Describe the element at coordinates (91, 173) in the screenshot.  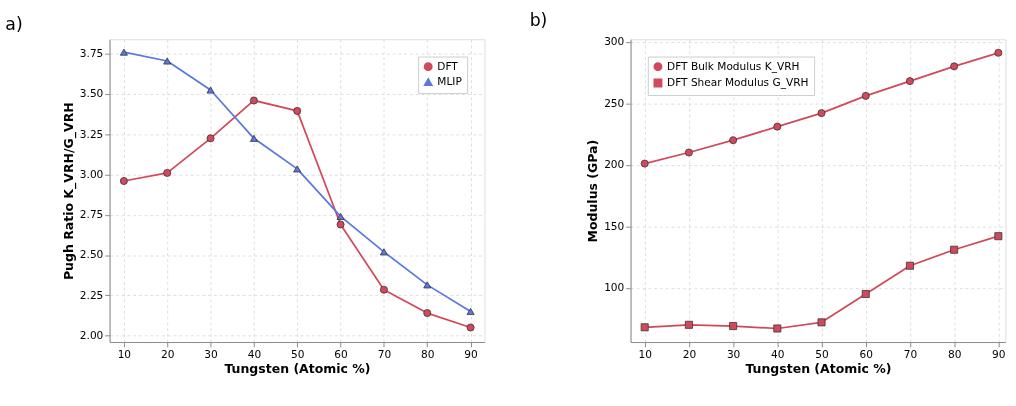
I see `y-tick-label: 3.00` at that location.